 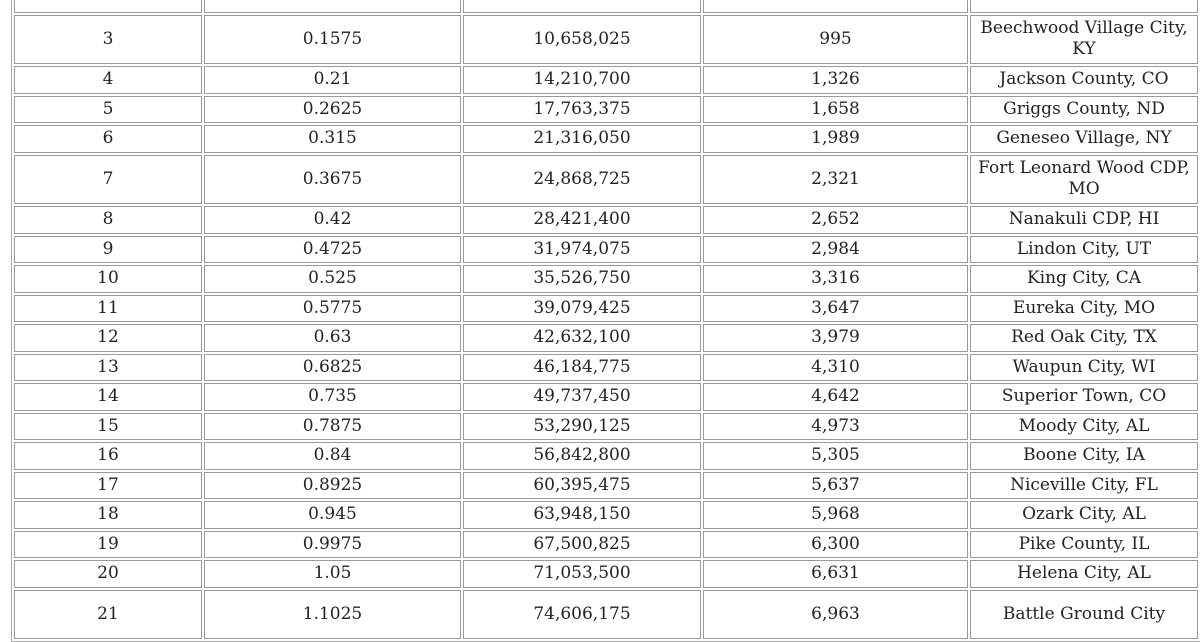 I want to click on place-cell: Eureka City, MO, so click(x=1084, y=308).